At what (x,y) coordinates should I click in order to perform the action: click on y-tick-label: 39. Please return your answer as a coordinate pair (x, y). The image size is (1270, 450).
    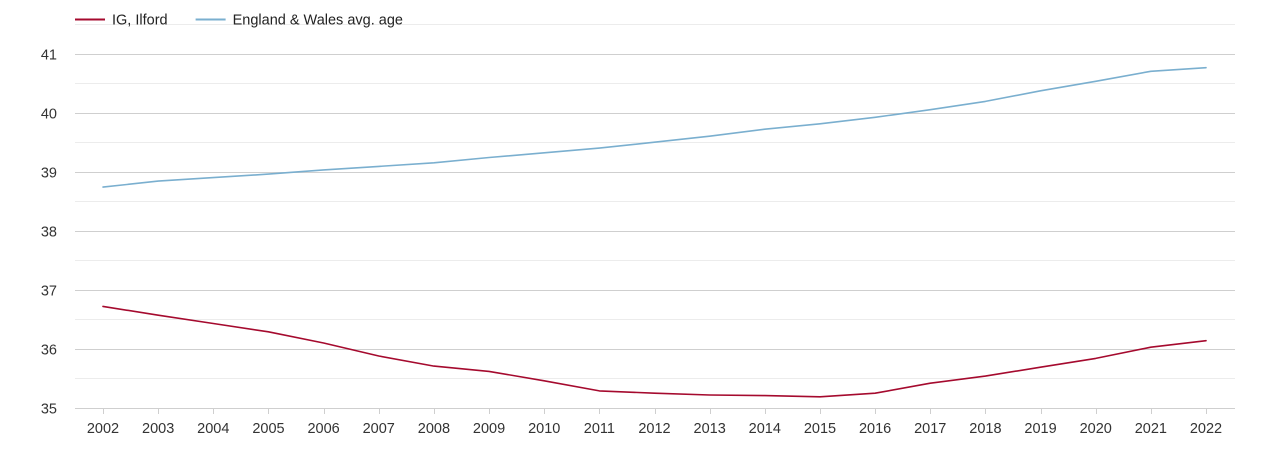
    Looking at the image, I should click on (49, 174).